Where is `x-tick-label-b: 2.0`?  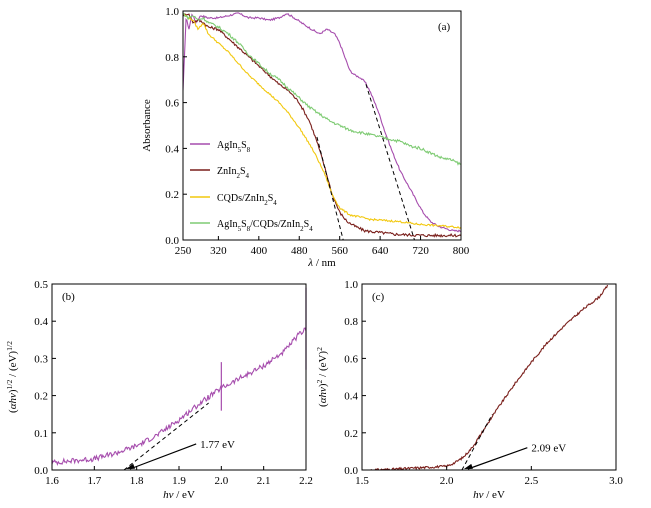 x-tick-label-b: 2.0 is located at coordinates (221, 481).